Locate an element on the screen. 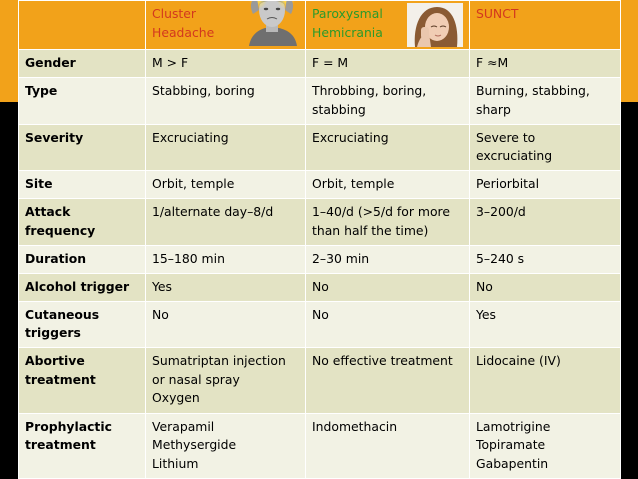  row-label: Cutaneous triggers is located at coordinates (82, 324).